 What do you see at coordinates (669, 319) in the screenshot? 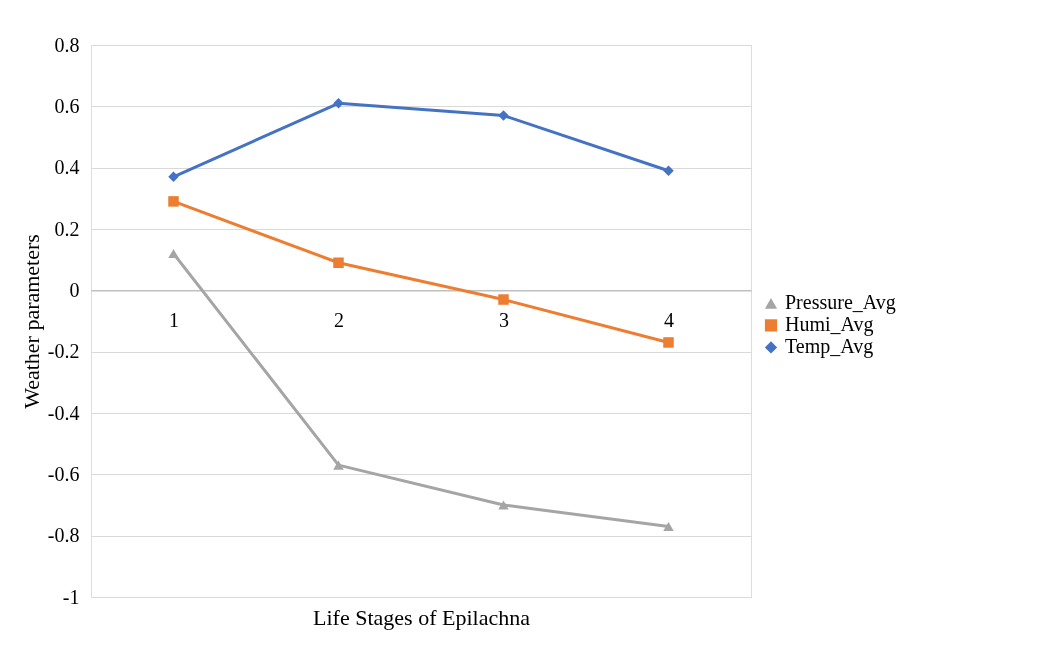
I see `x-tick-label: 4` at bounding box center [669, 319].